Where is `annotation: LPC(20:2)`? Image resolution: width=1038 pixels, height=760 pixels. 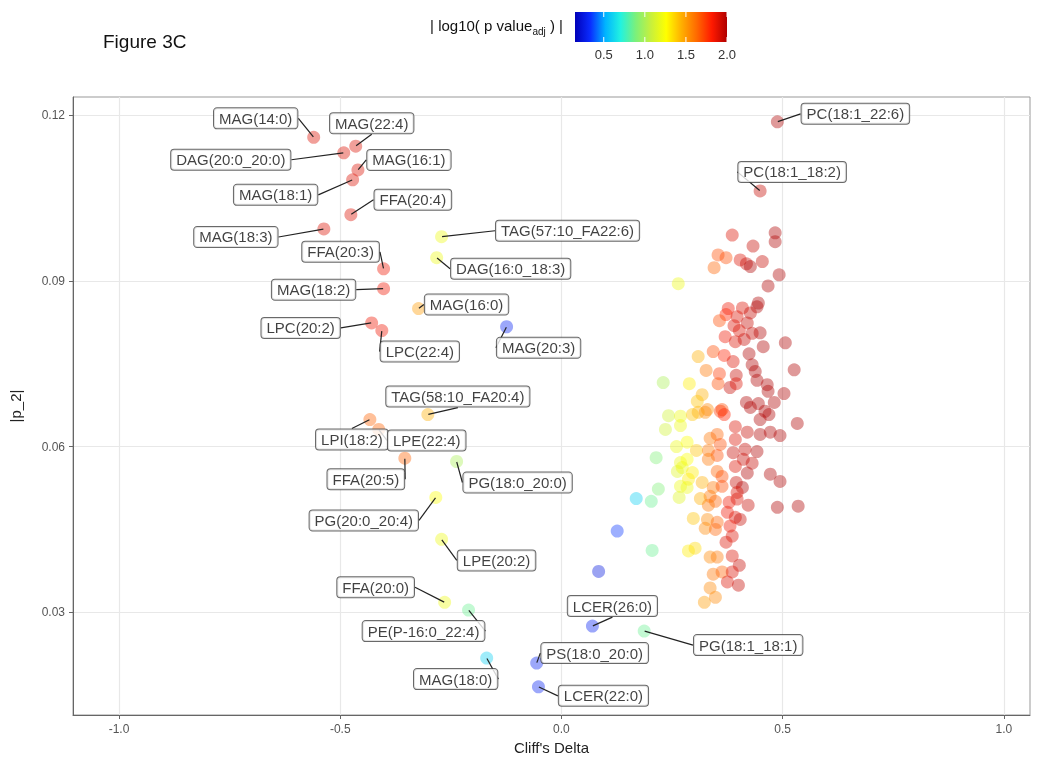 annotation: LPC(20:2) is located at coordinates (300, 328).